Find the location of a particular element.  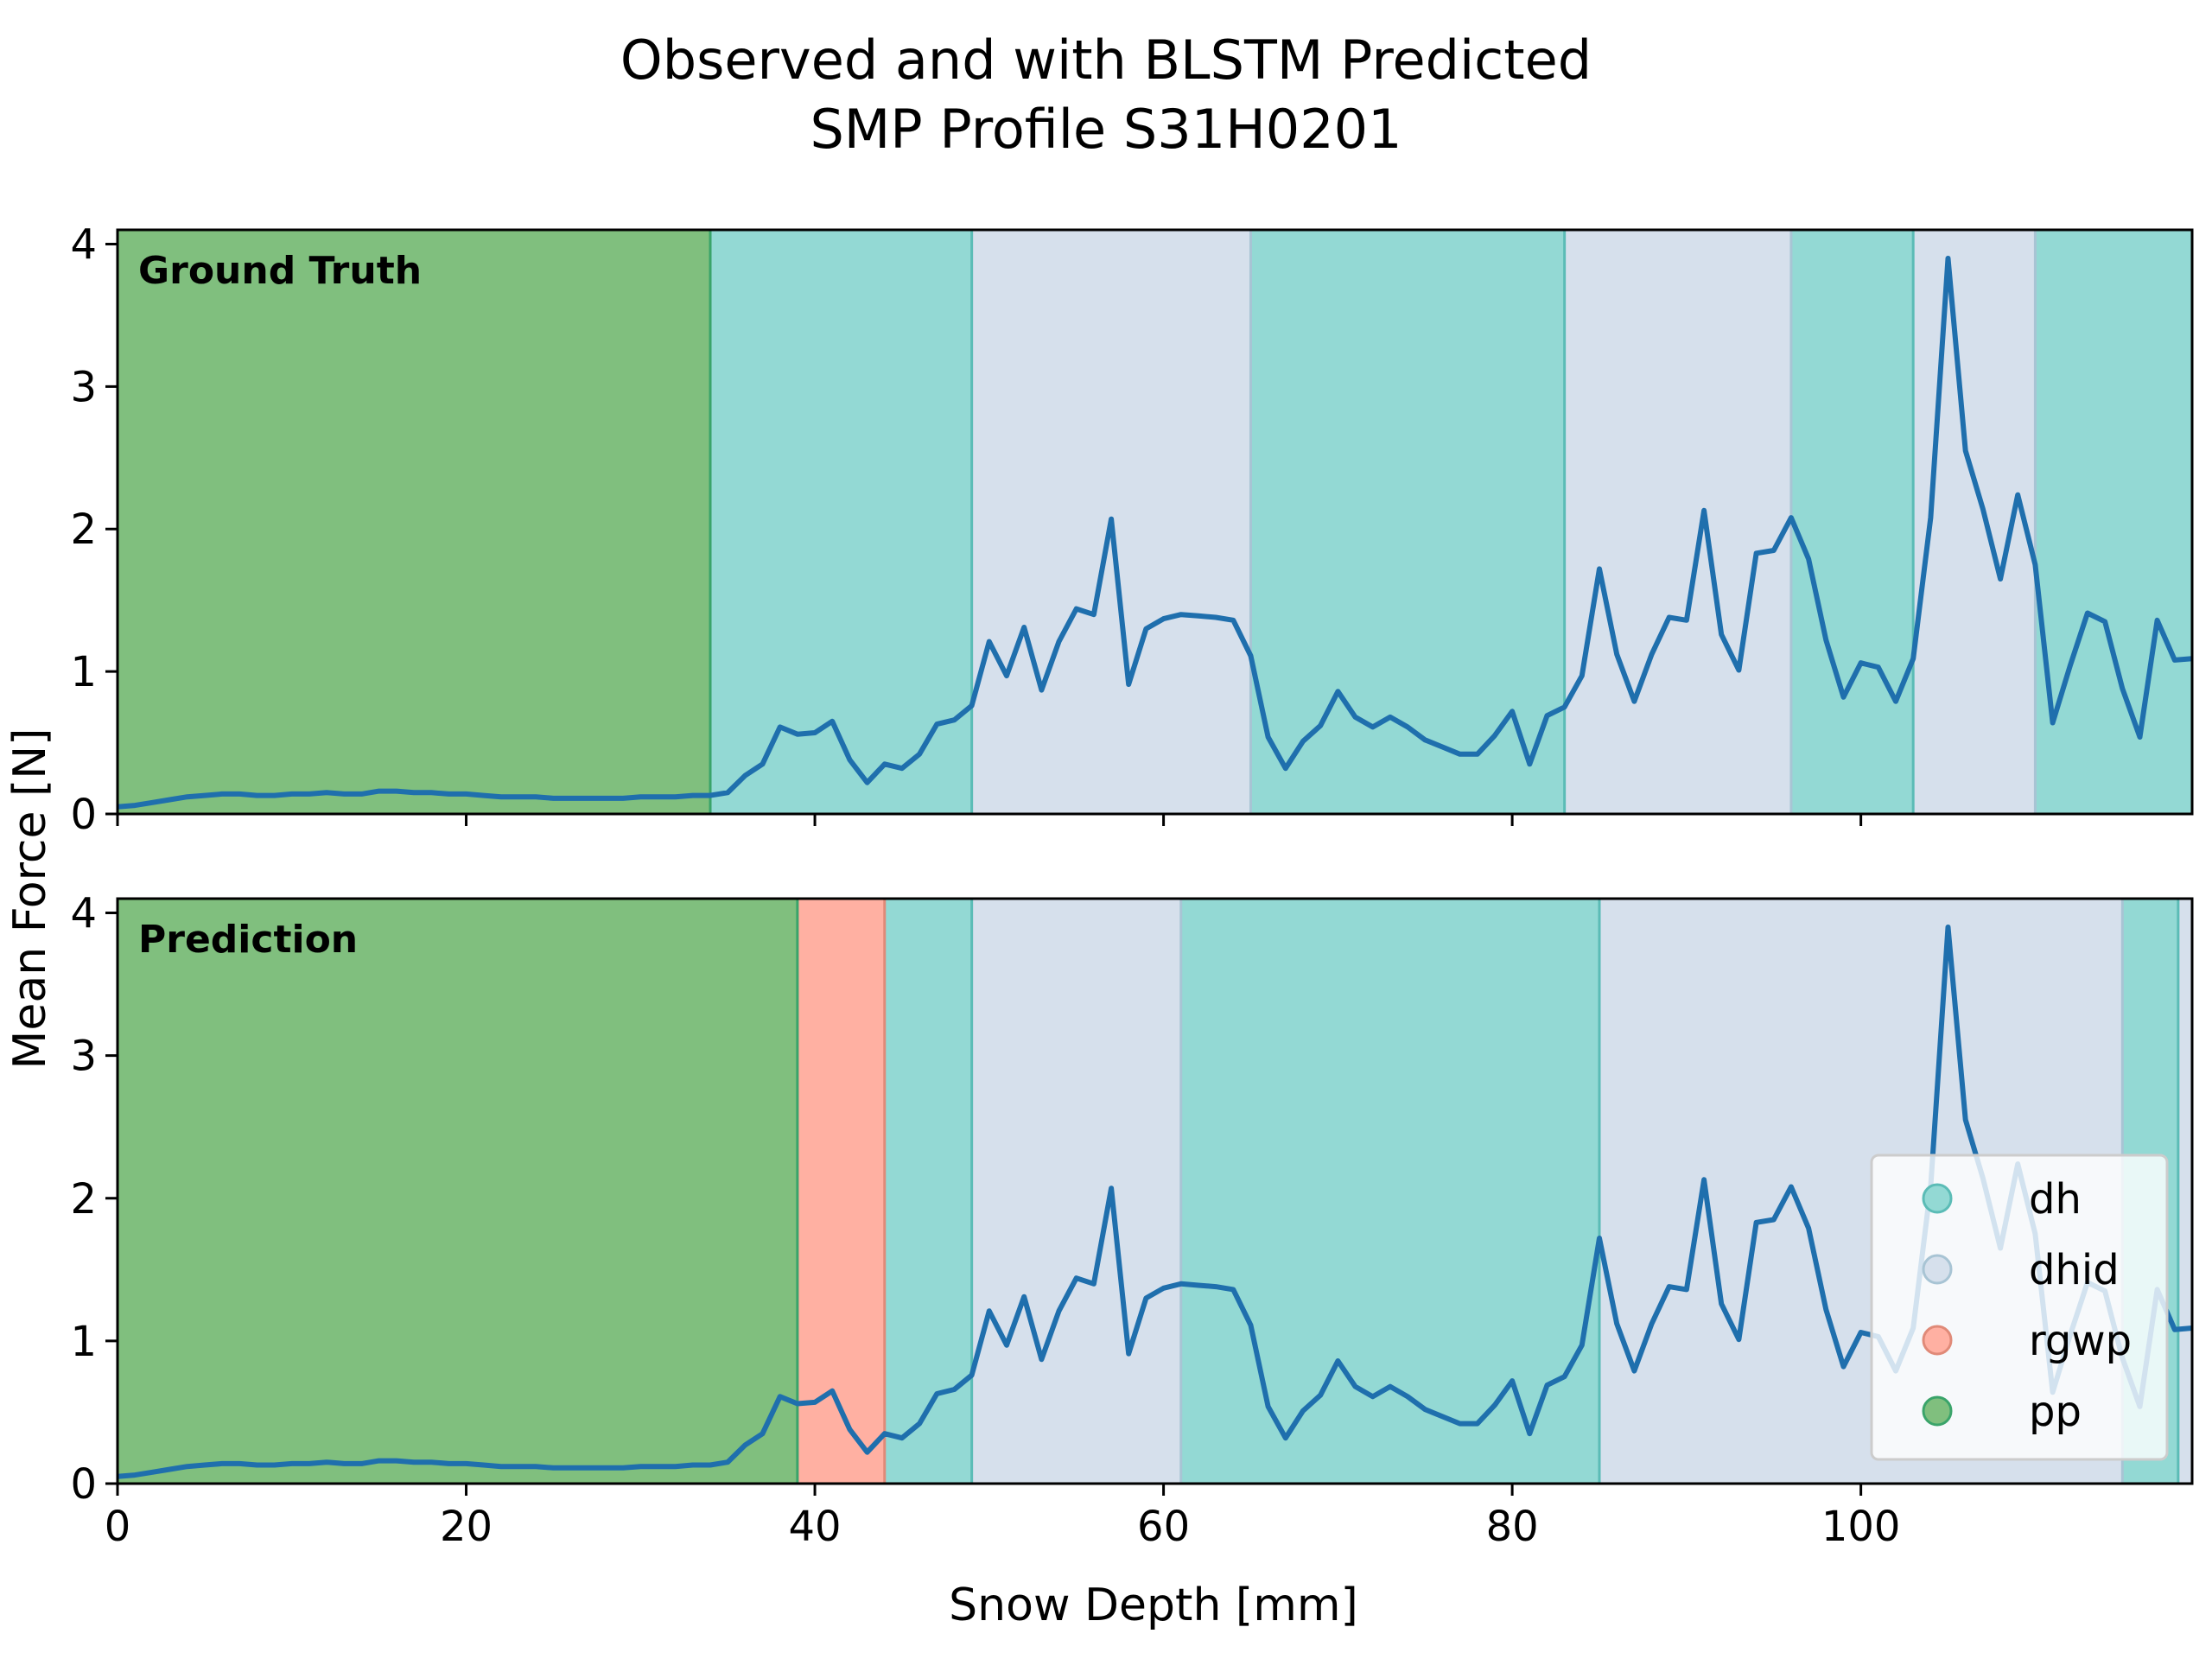

x-tick-label: 80 is located at coordinates (1512, 1527).